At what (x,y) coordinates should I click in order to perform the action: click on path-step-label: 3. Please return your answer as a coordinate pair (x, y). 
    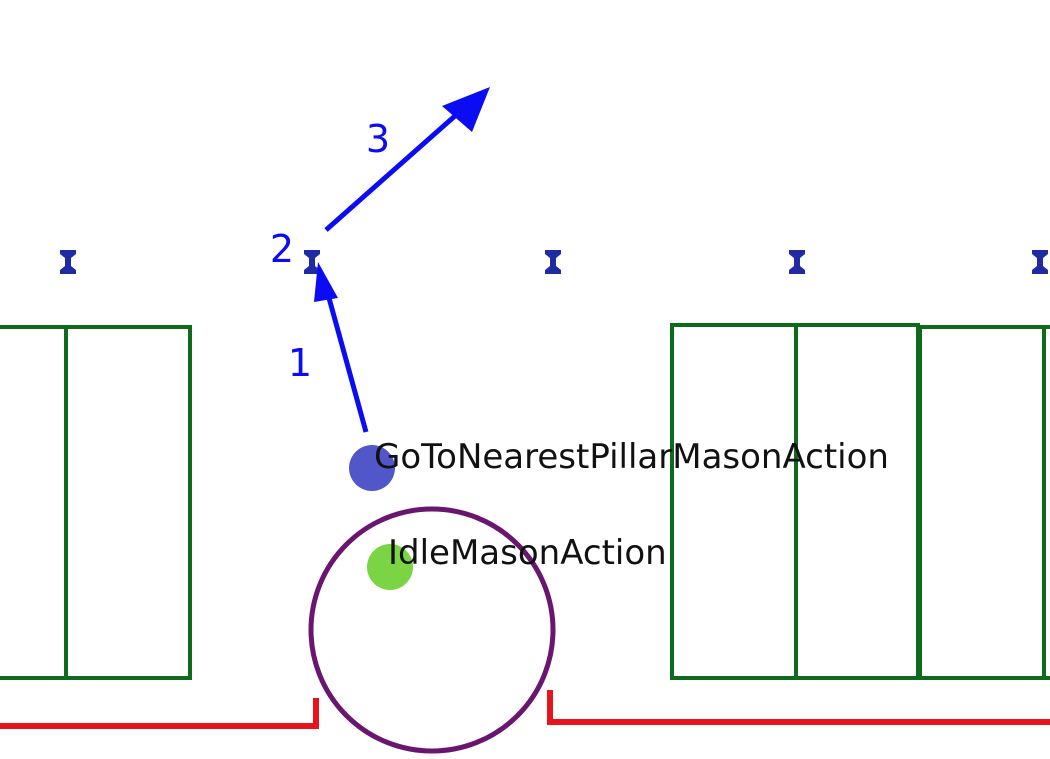
    Looking at the image, I should click on (378, 139).